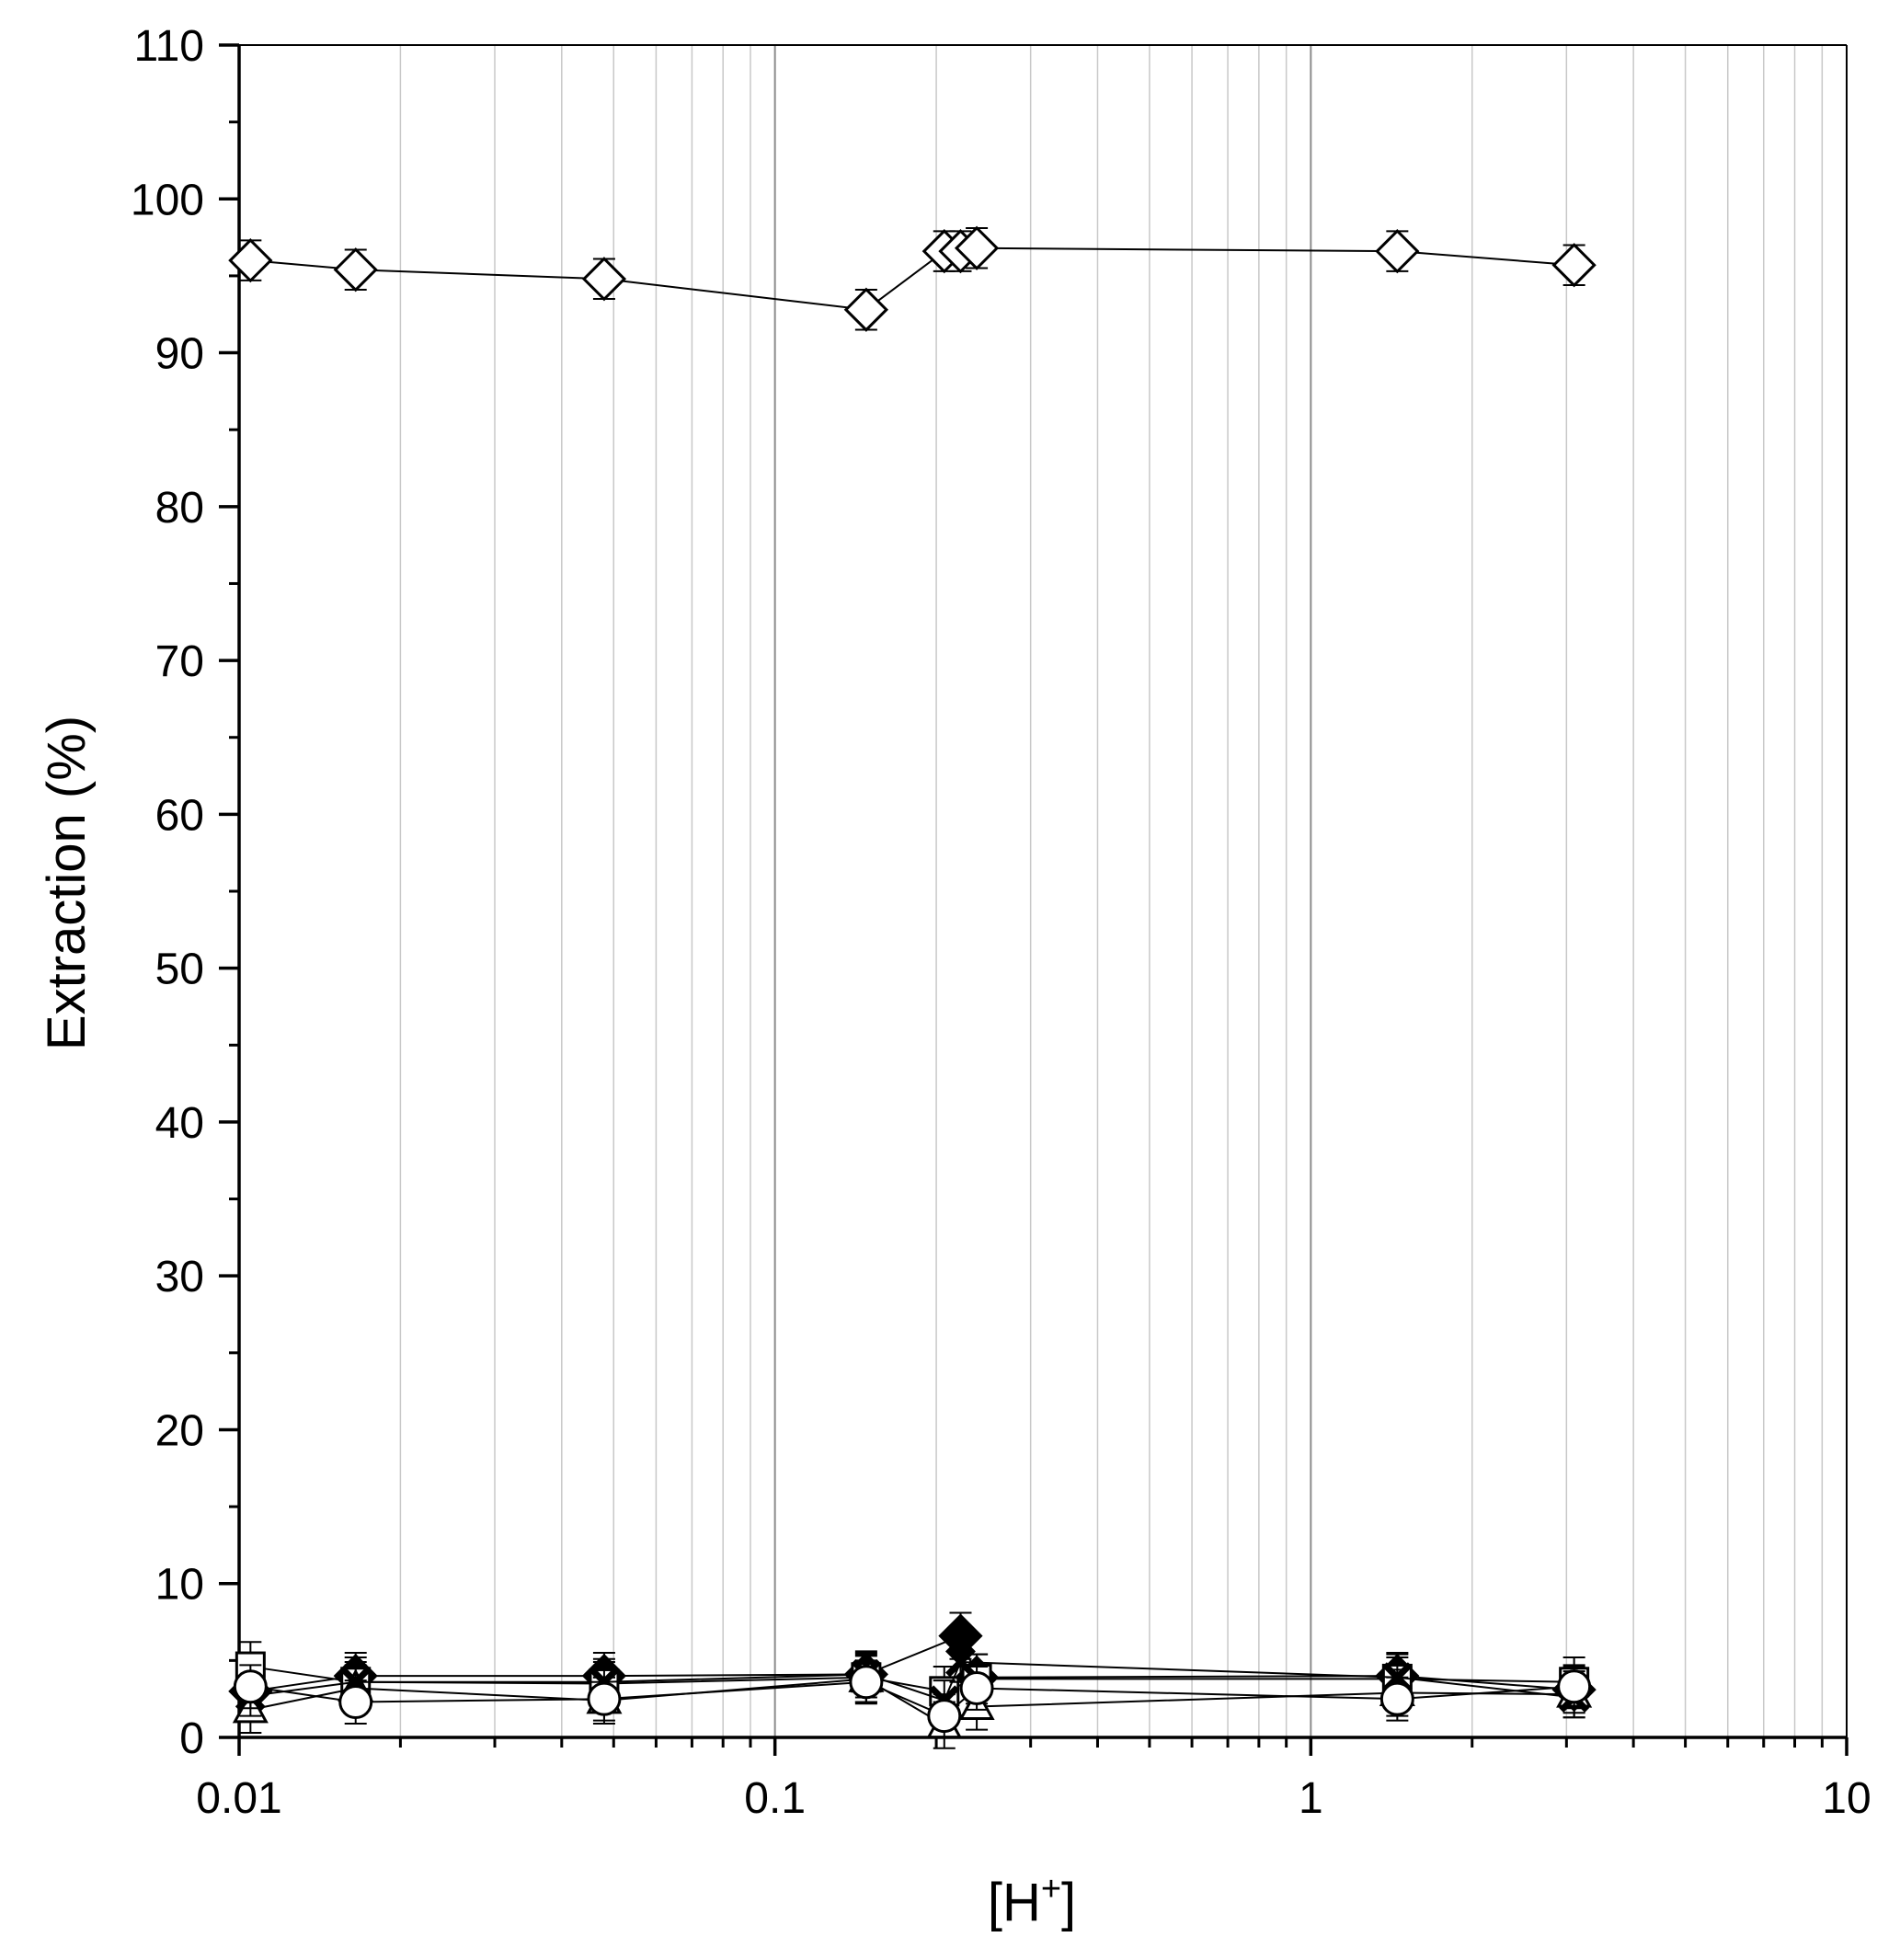  Describe the element at coordinates (1014, 1902) in the screenshot. I see `x-axis-title-main: [H` at that location.